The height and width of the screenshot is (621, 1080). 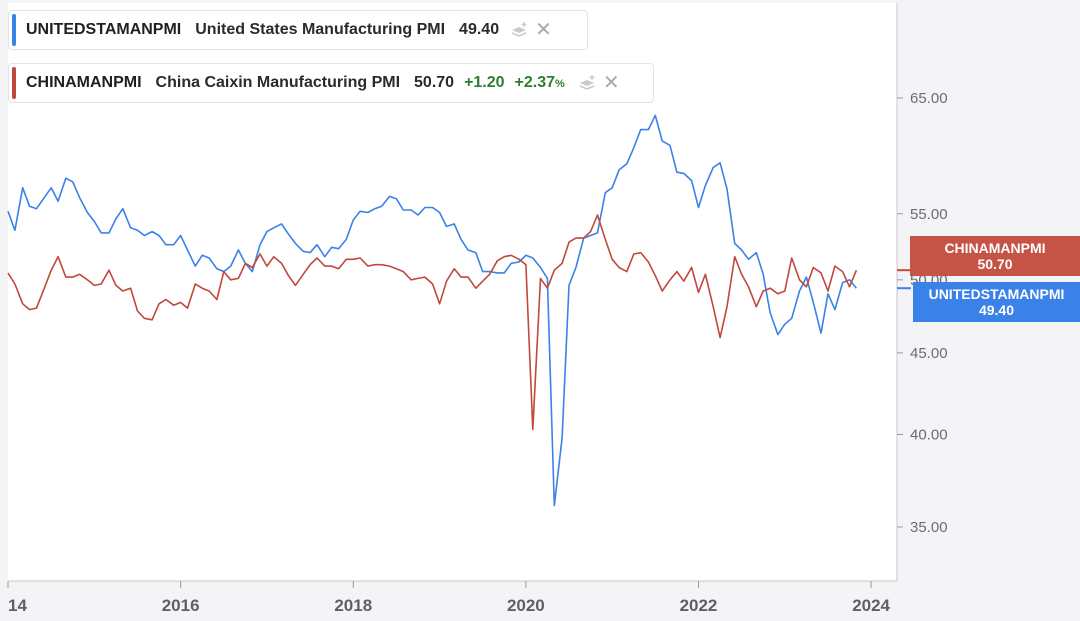 I want to click on x-tick-label: 2022, so click(x=699, y=605).